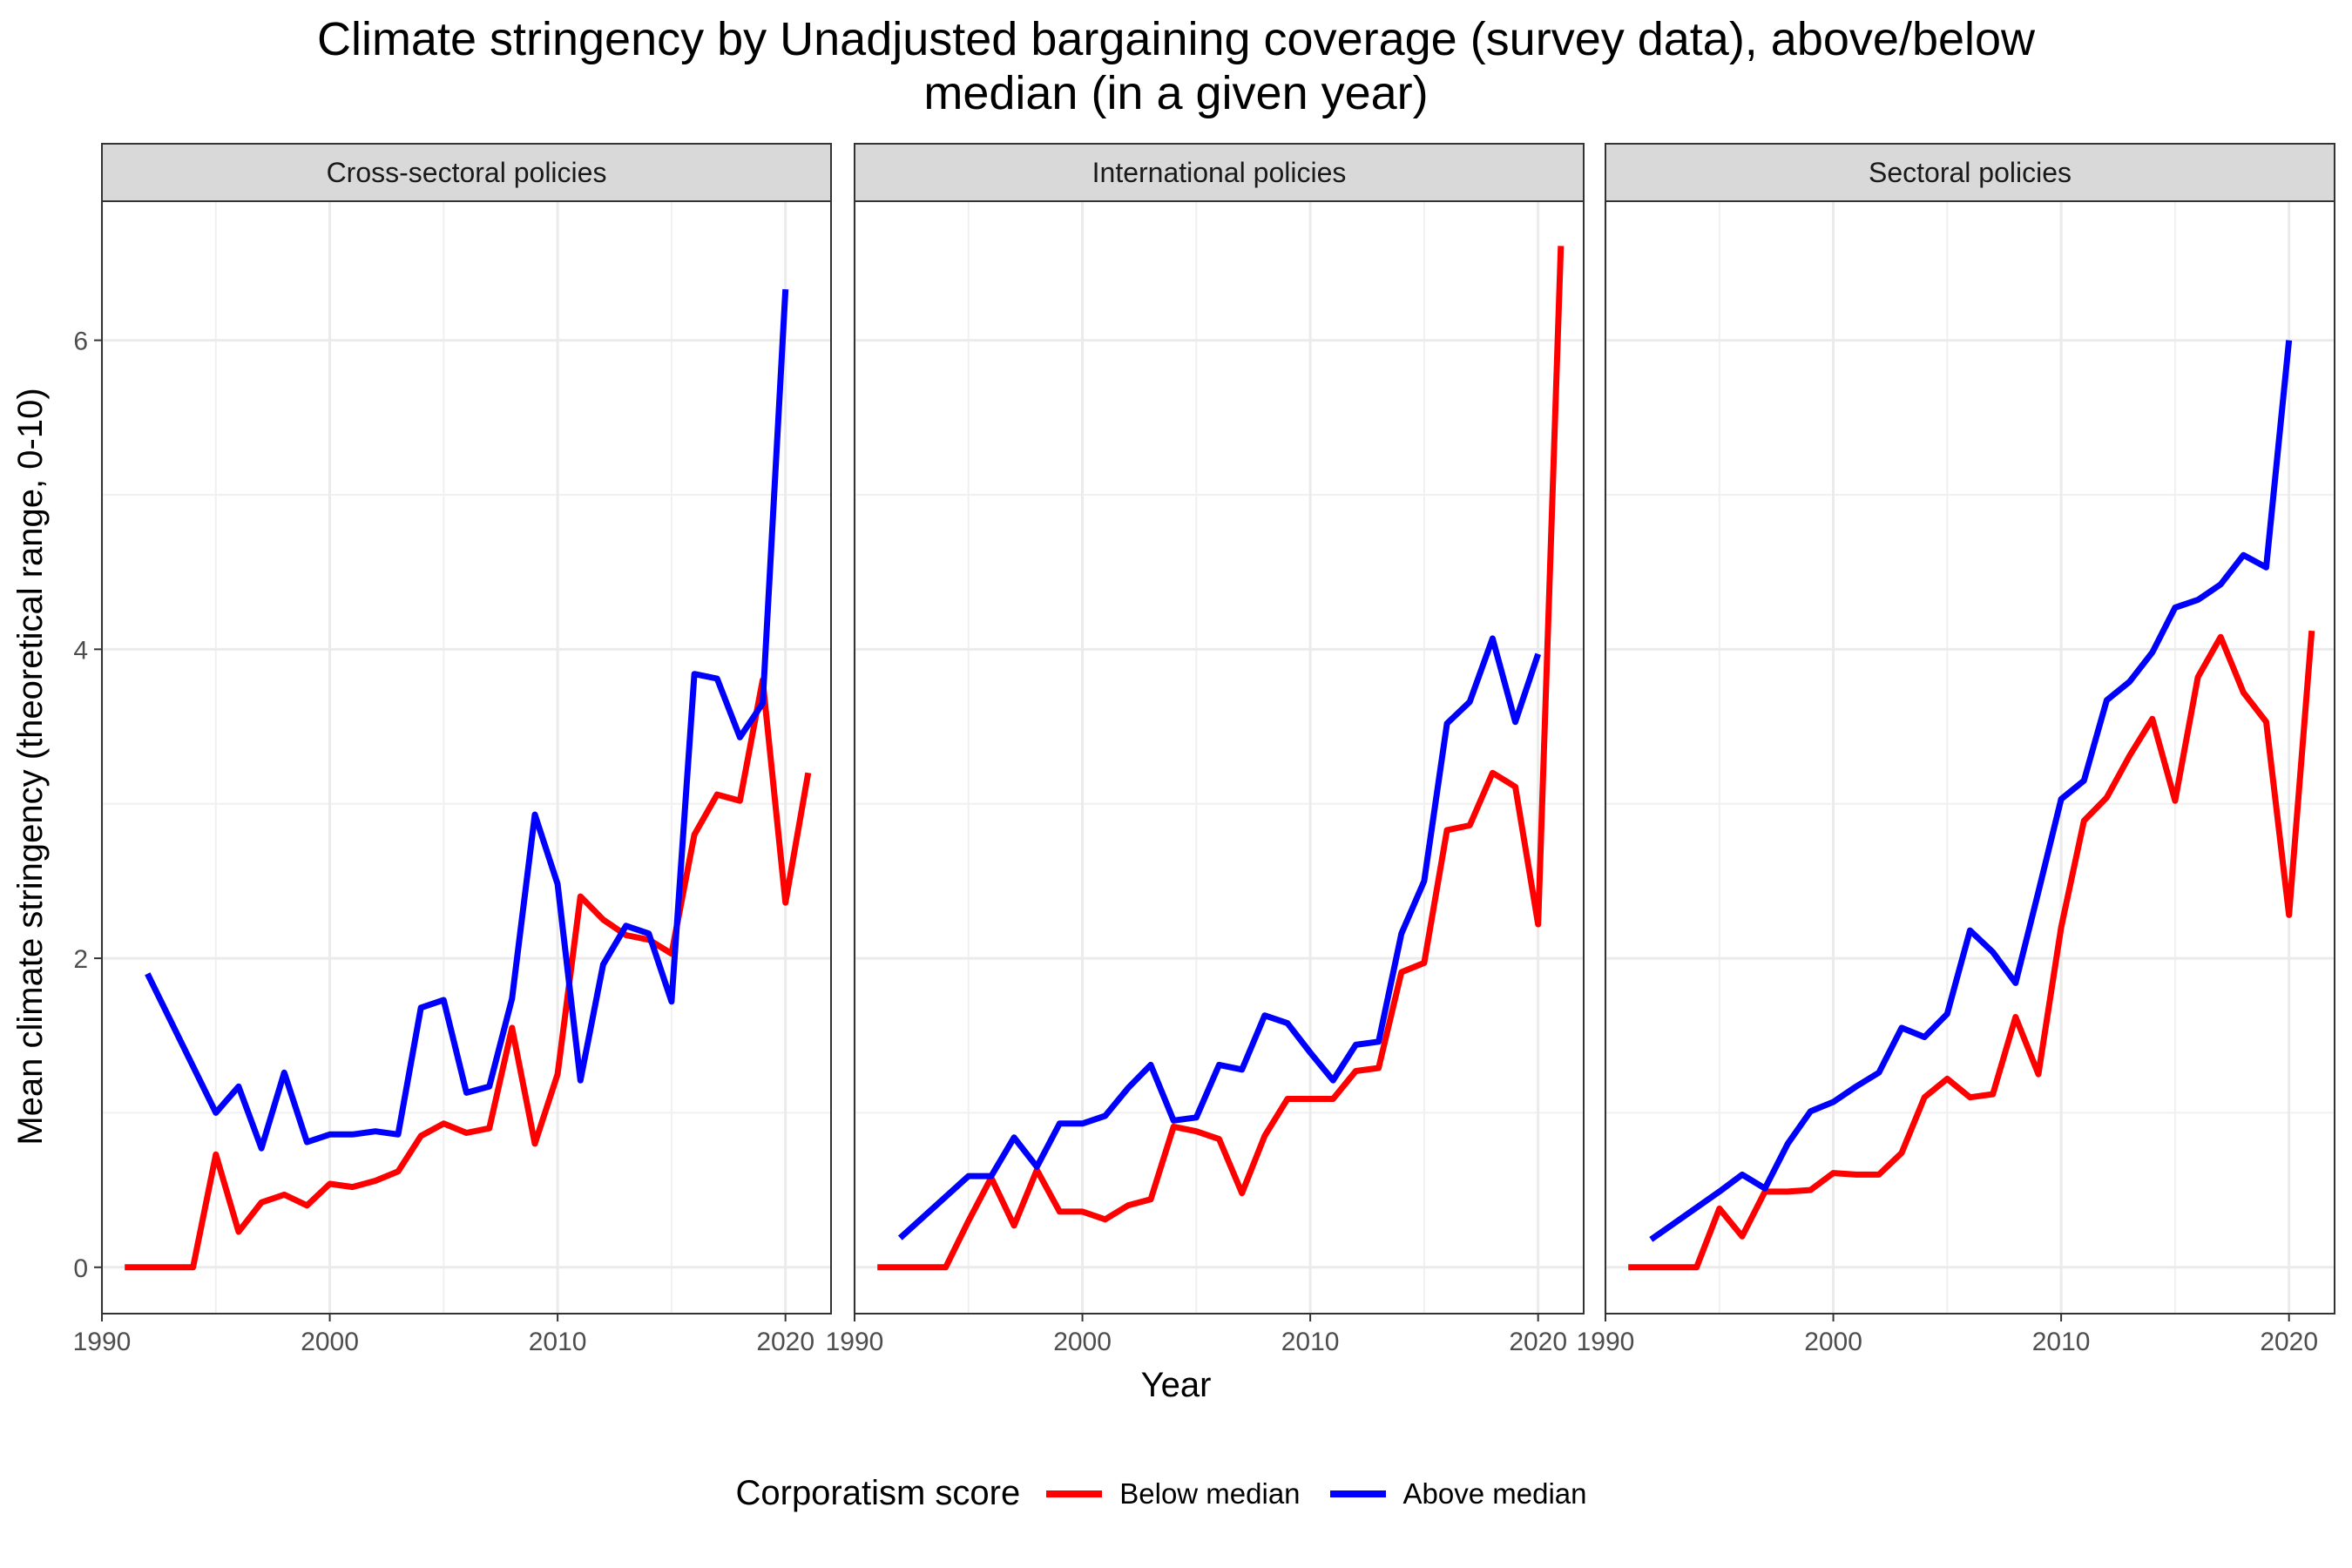  Describe the element at coordinates (80, 650) in the screenshot. I see `y-tick-label: 4` at that location.